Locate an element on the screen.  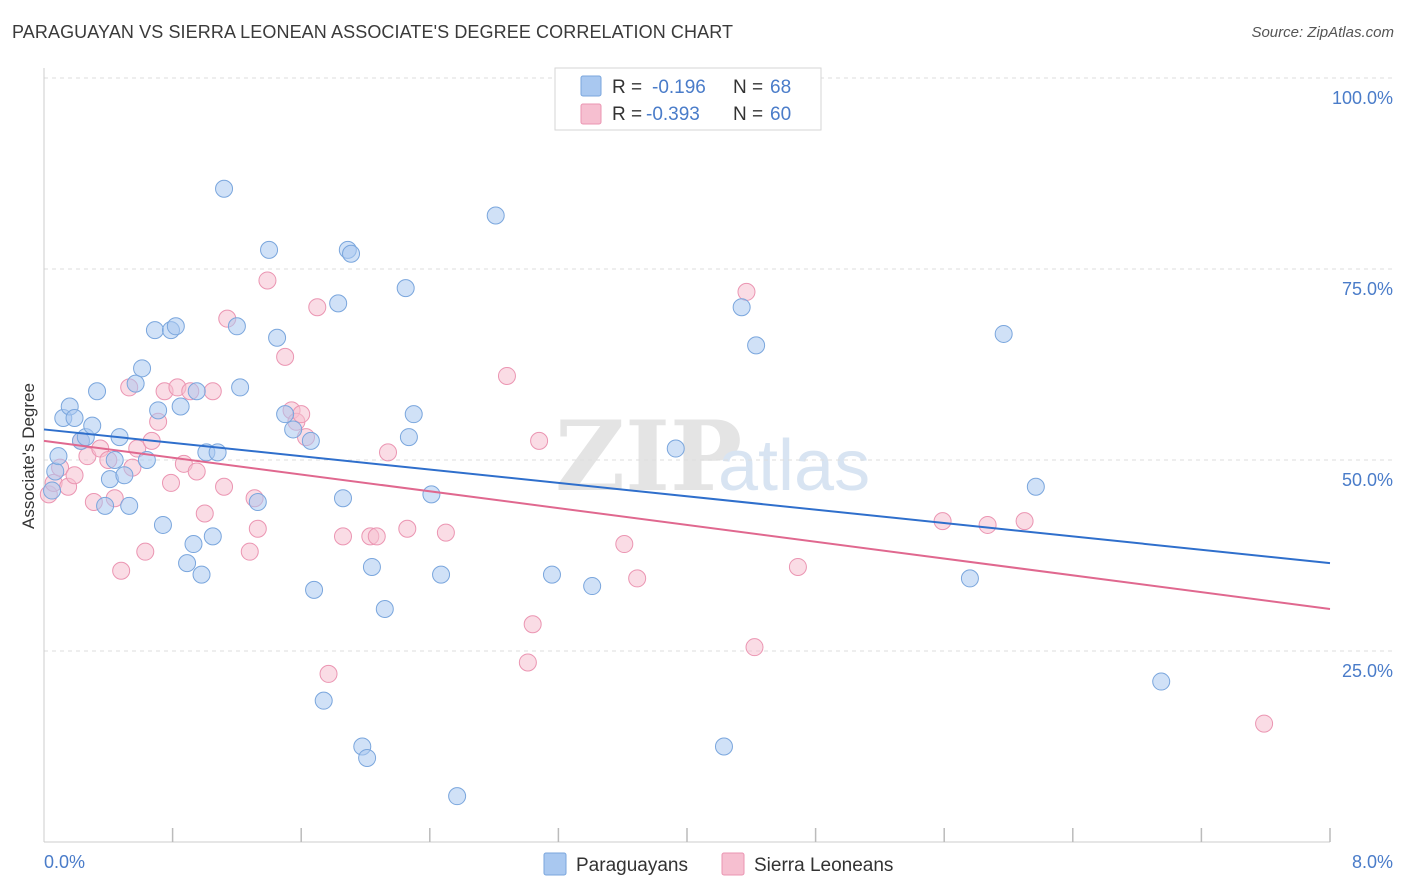
source-label: Source: ZipAtlas.com is located at coordinates (1322, 32).